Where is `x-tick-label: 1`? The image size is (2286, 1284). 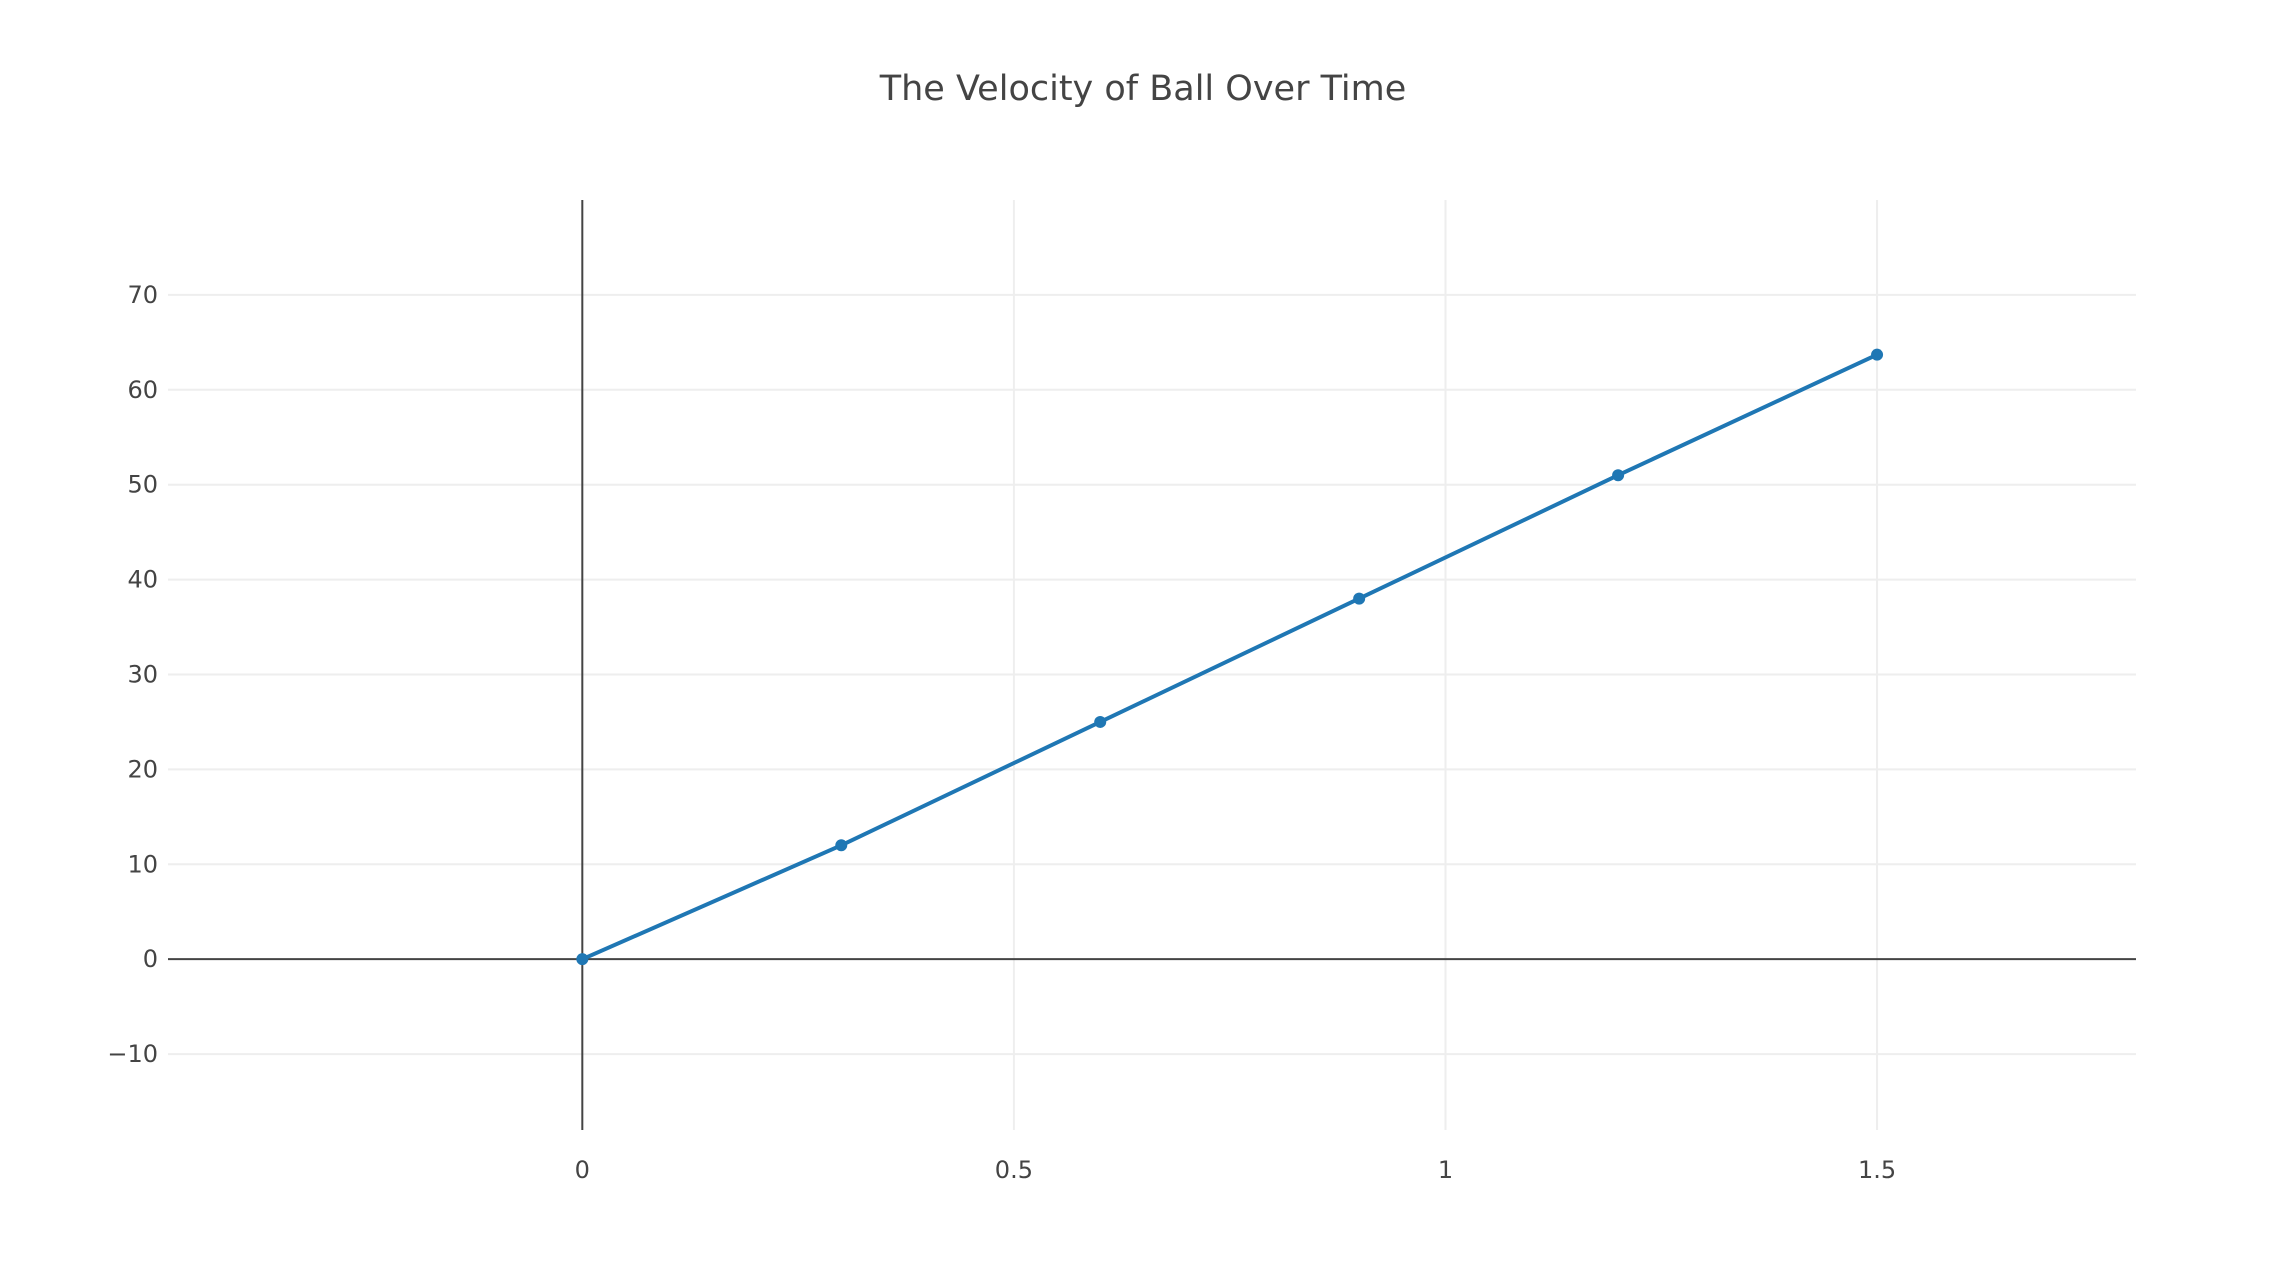
x-tick-label: 1 is located at coordinates (1445, 1170).